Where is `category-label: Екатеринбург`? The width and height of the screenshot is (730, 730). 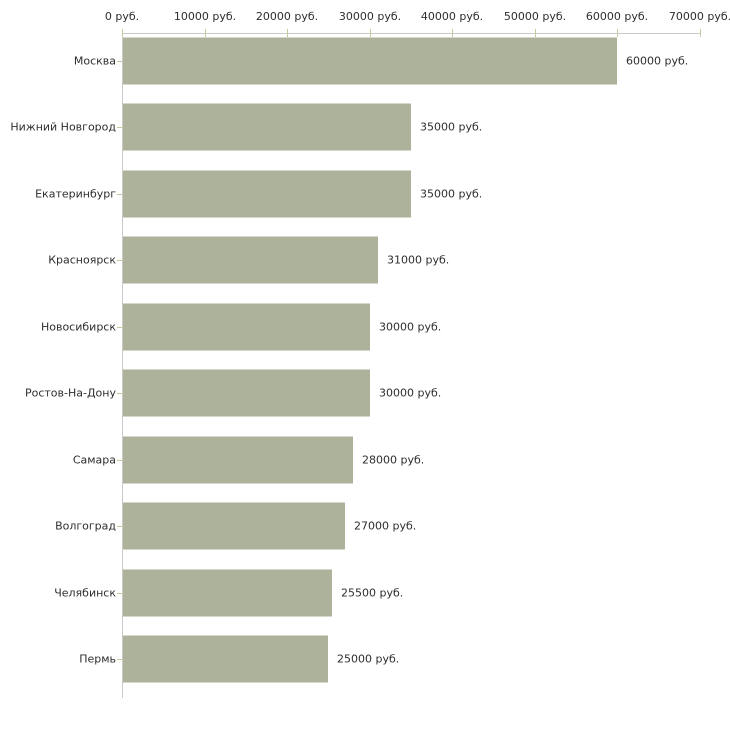 category-label: Екатеринбург is located at coordinates (75, 194).